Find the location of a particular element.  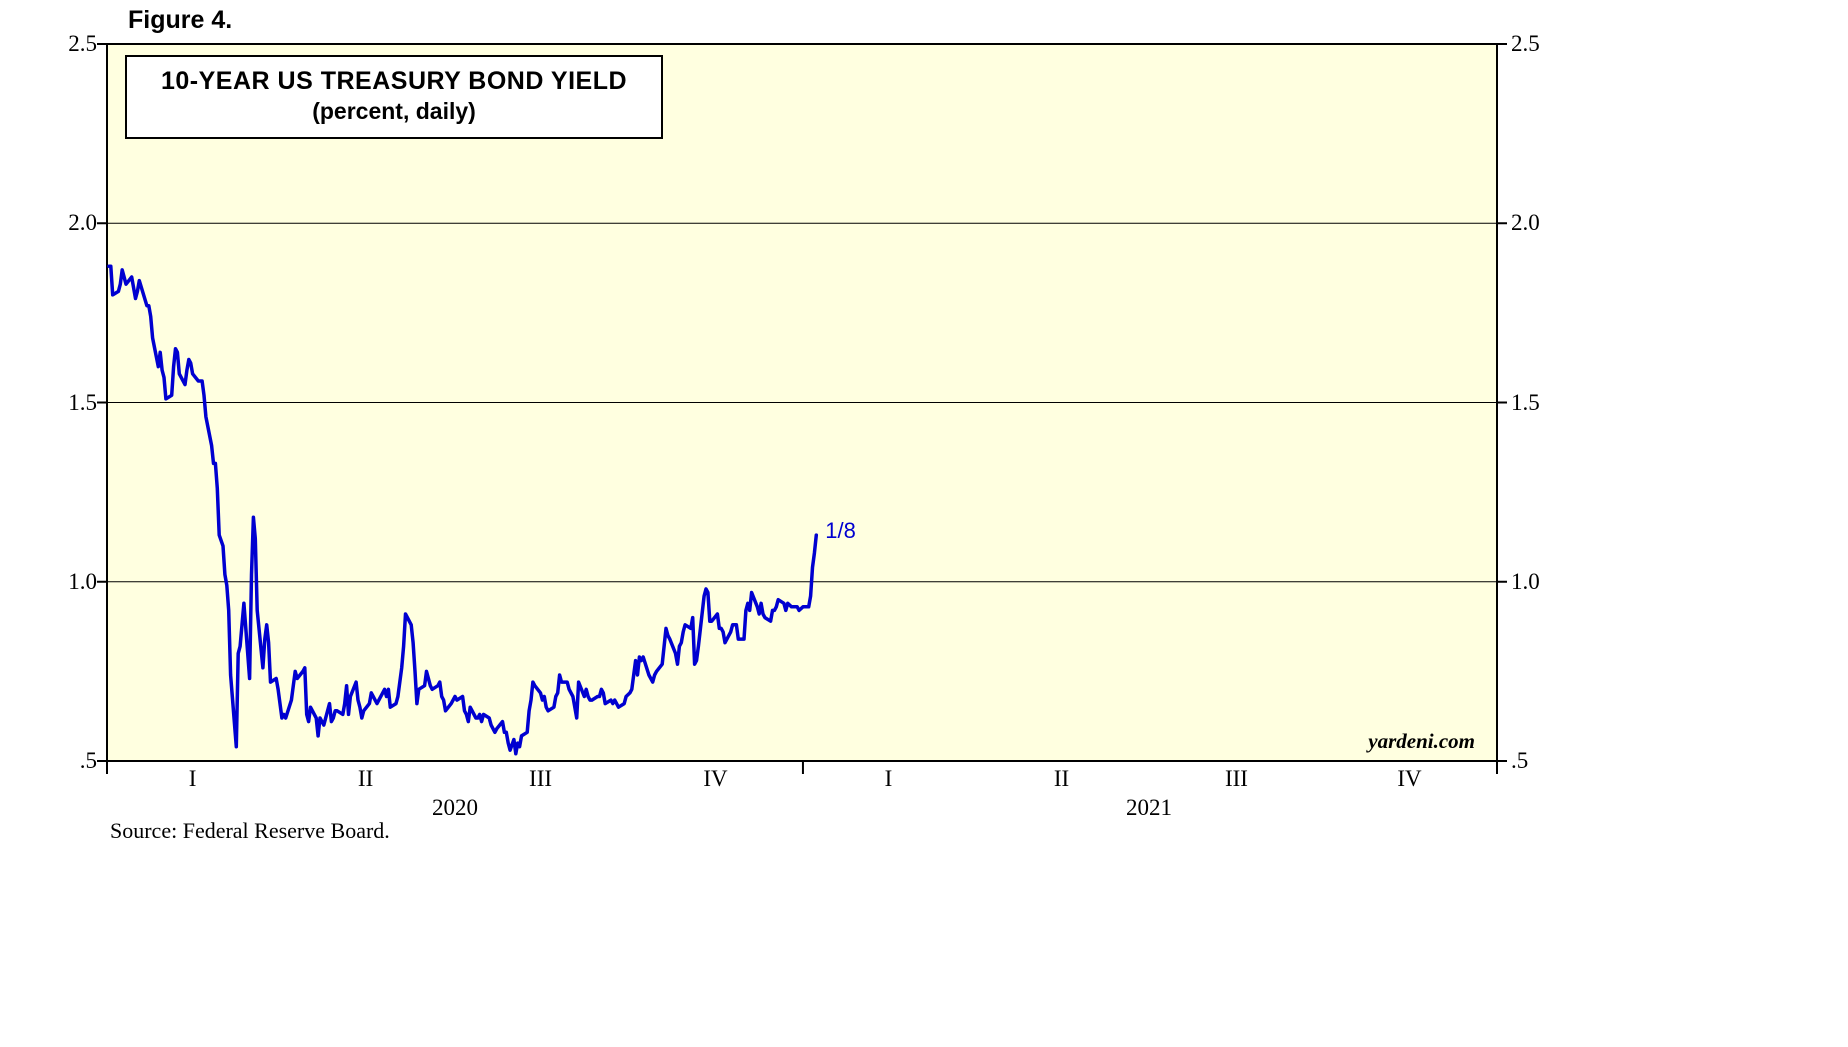

x-axis-year-label: 2020 is located at coordinates (454, 807).